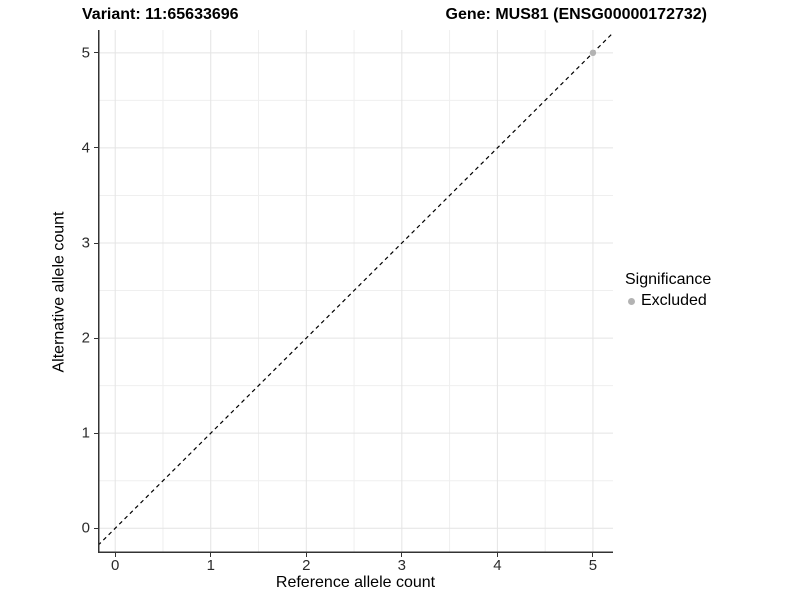 The image size is (800, 600). Describe the element at coordinates (306, 565) in the screenshot. I see `x-tick-label: 2` at that location.